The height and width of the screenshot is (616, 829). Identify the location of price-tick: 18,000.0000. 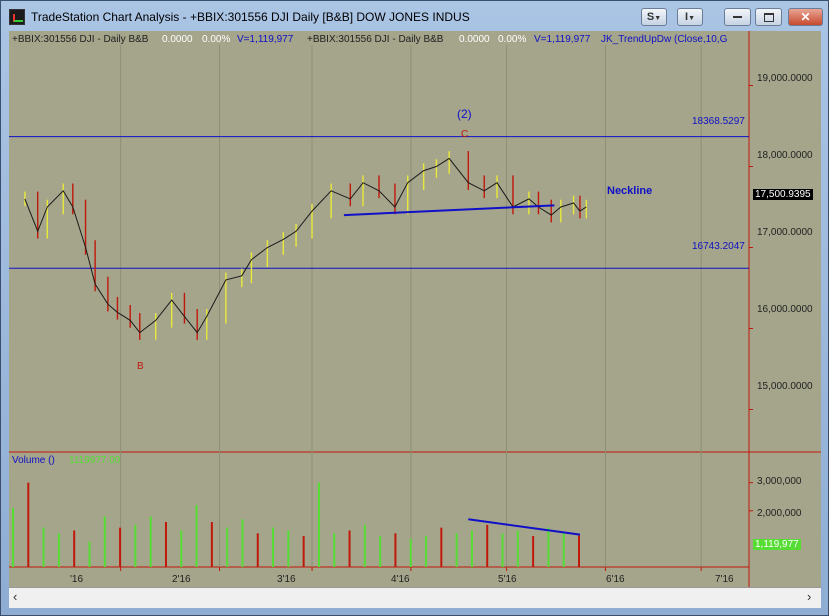
(785, 155).